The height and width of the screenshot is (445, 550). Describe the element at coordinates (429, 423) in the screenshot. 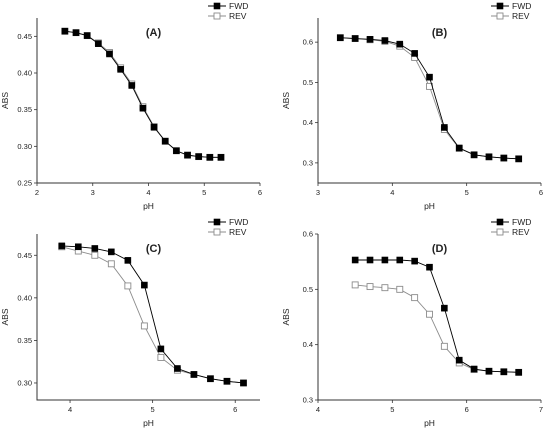

I see `x-axis-label: pH` at that location.